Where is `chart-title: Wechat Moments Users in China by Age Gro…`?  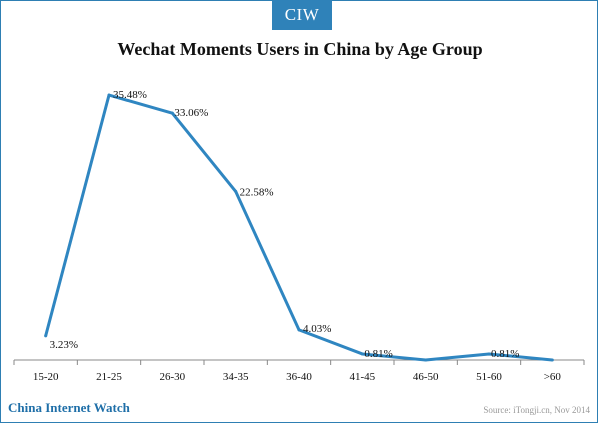 chart-title: Wechat Moments Users in China by Age Gro… is located at coordinates (300, 49).